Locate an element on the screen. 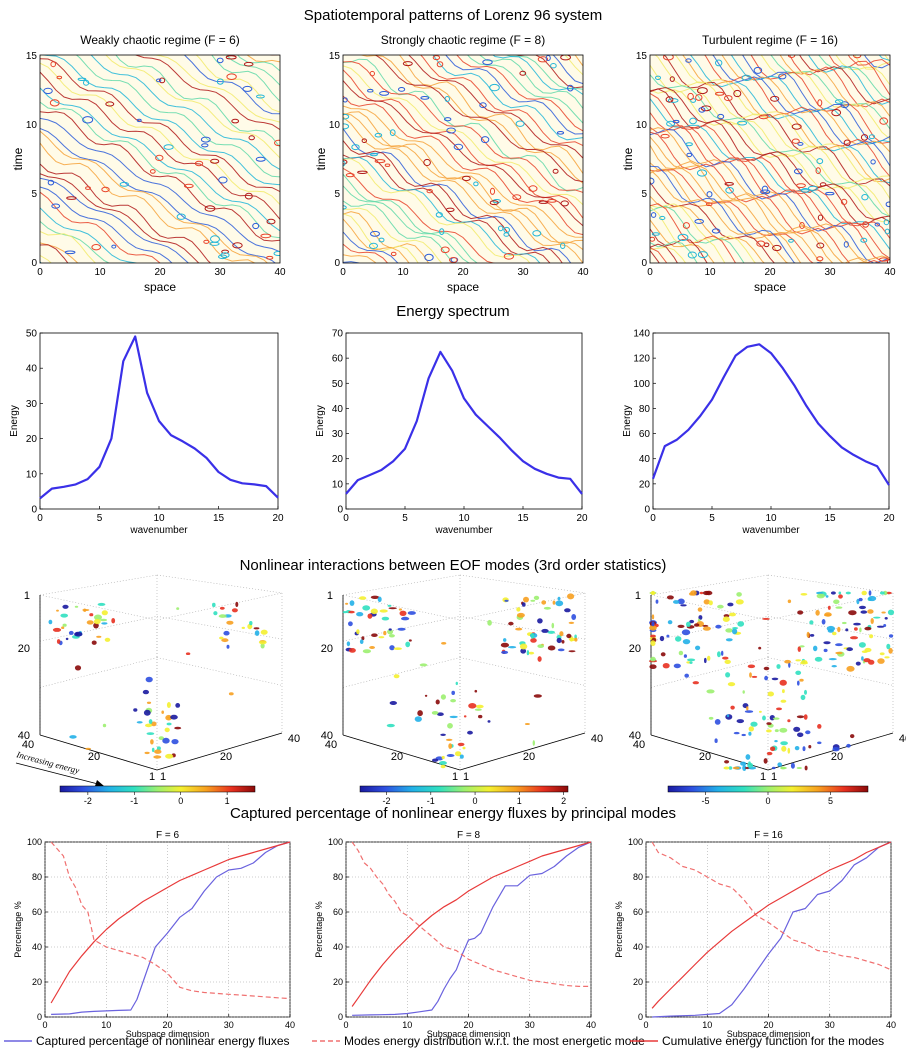 The height and width of the screenshot is (1051, 906). cube-axis is located at coordinates (522, 751).